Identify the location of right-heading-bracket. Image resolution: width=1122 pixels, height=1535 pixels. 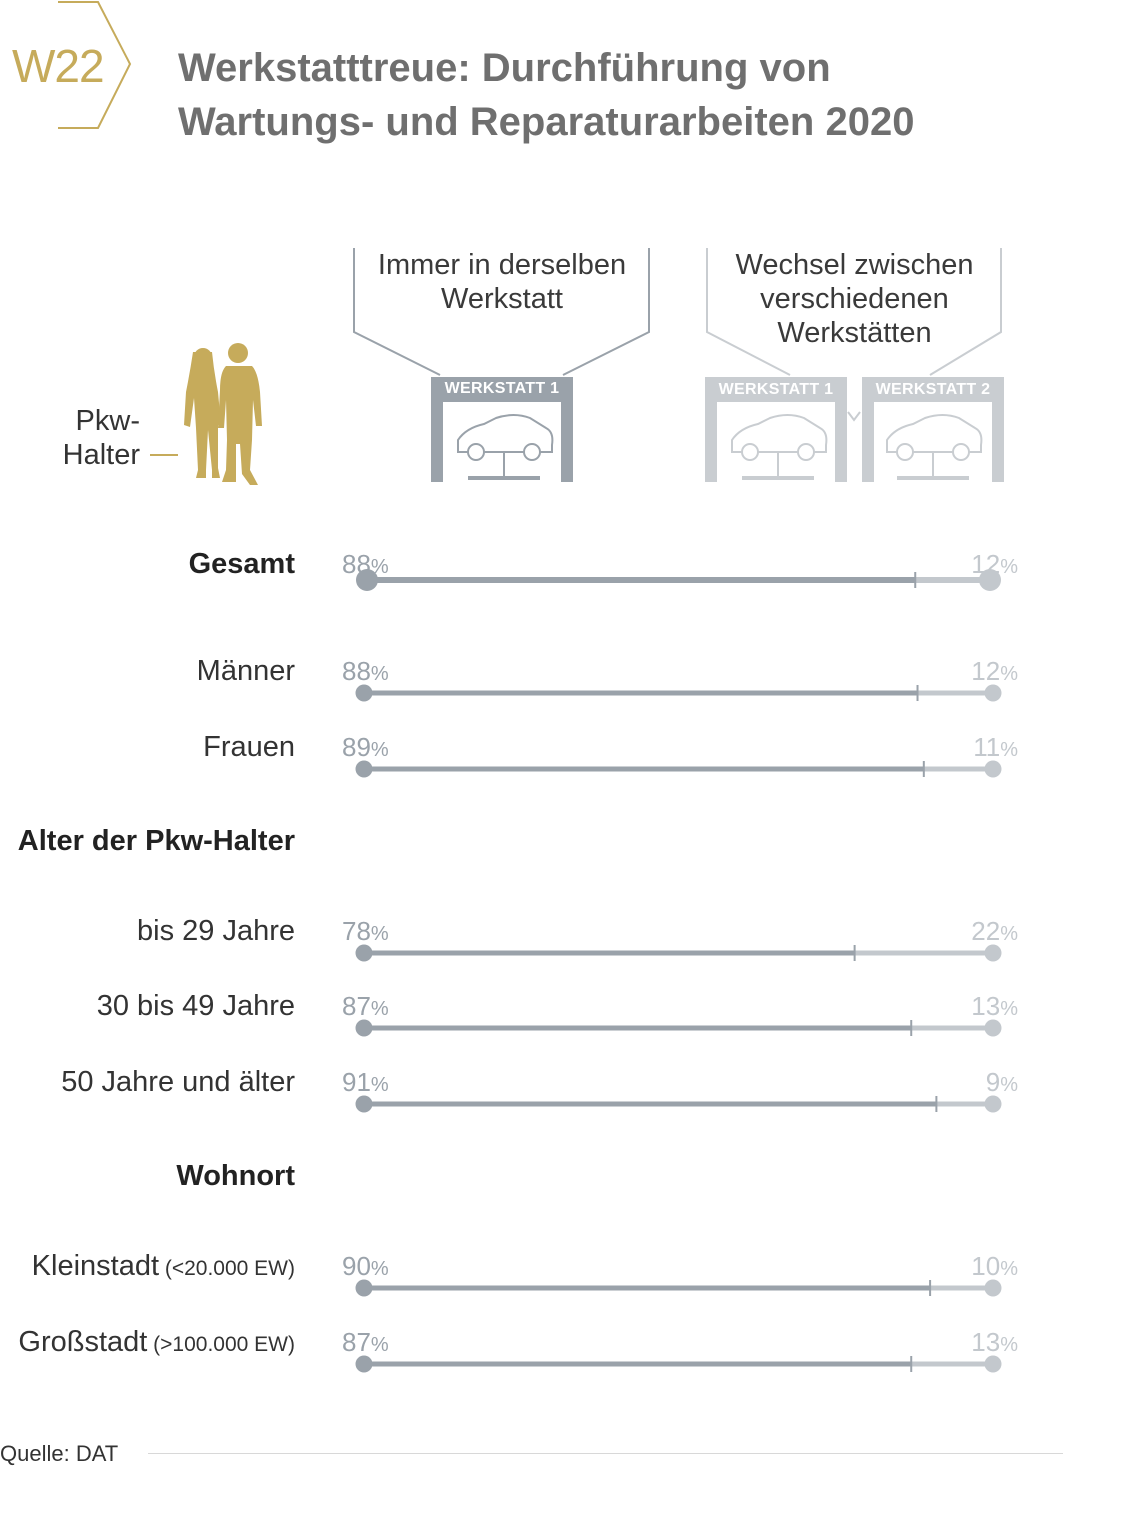
(748, 312).